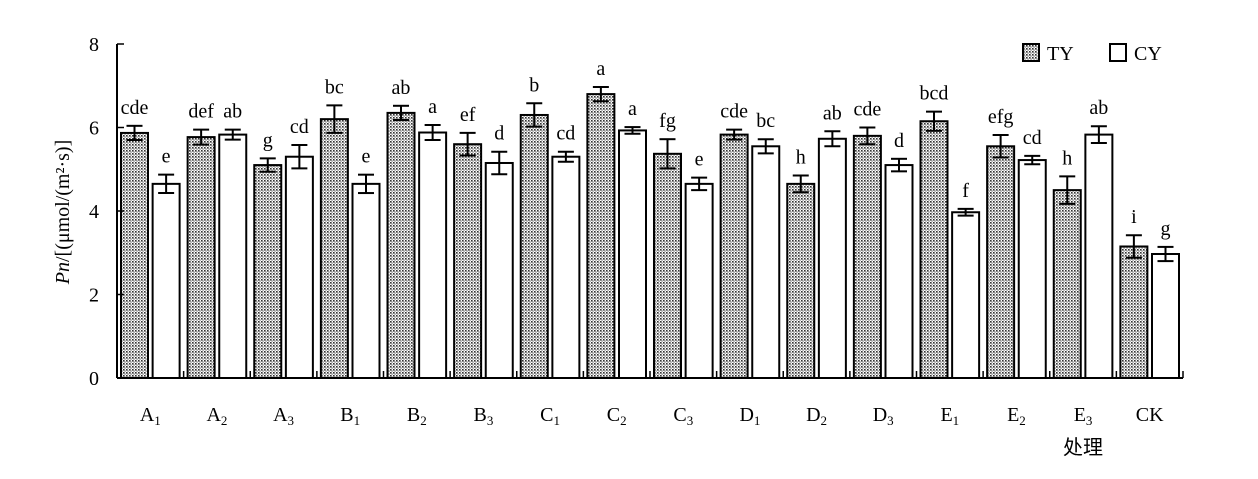  What do you see at coordinates (283, 416) in the screenshot?
I see `x-tick-label: A3` at bounding box center [283, 416].